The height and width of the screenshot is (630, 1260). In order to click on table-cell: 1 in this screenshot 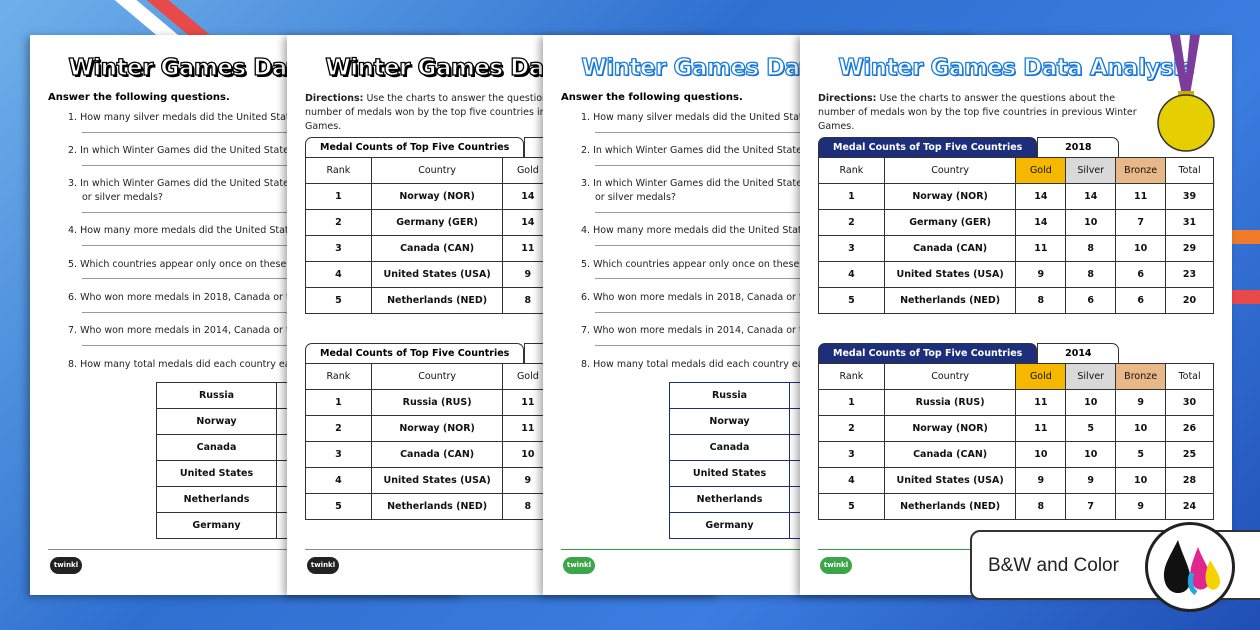, I will do `click(338, 196)`.